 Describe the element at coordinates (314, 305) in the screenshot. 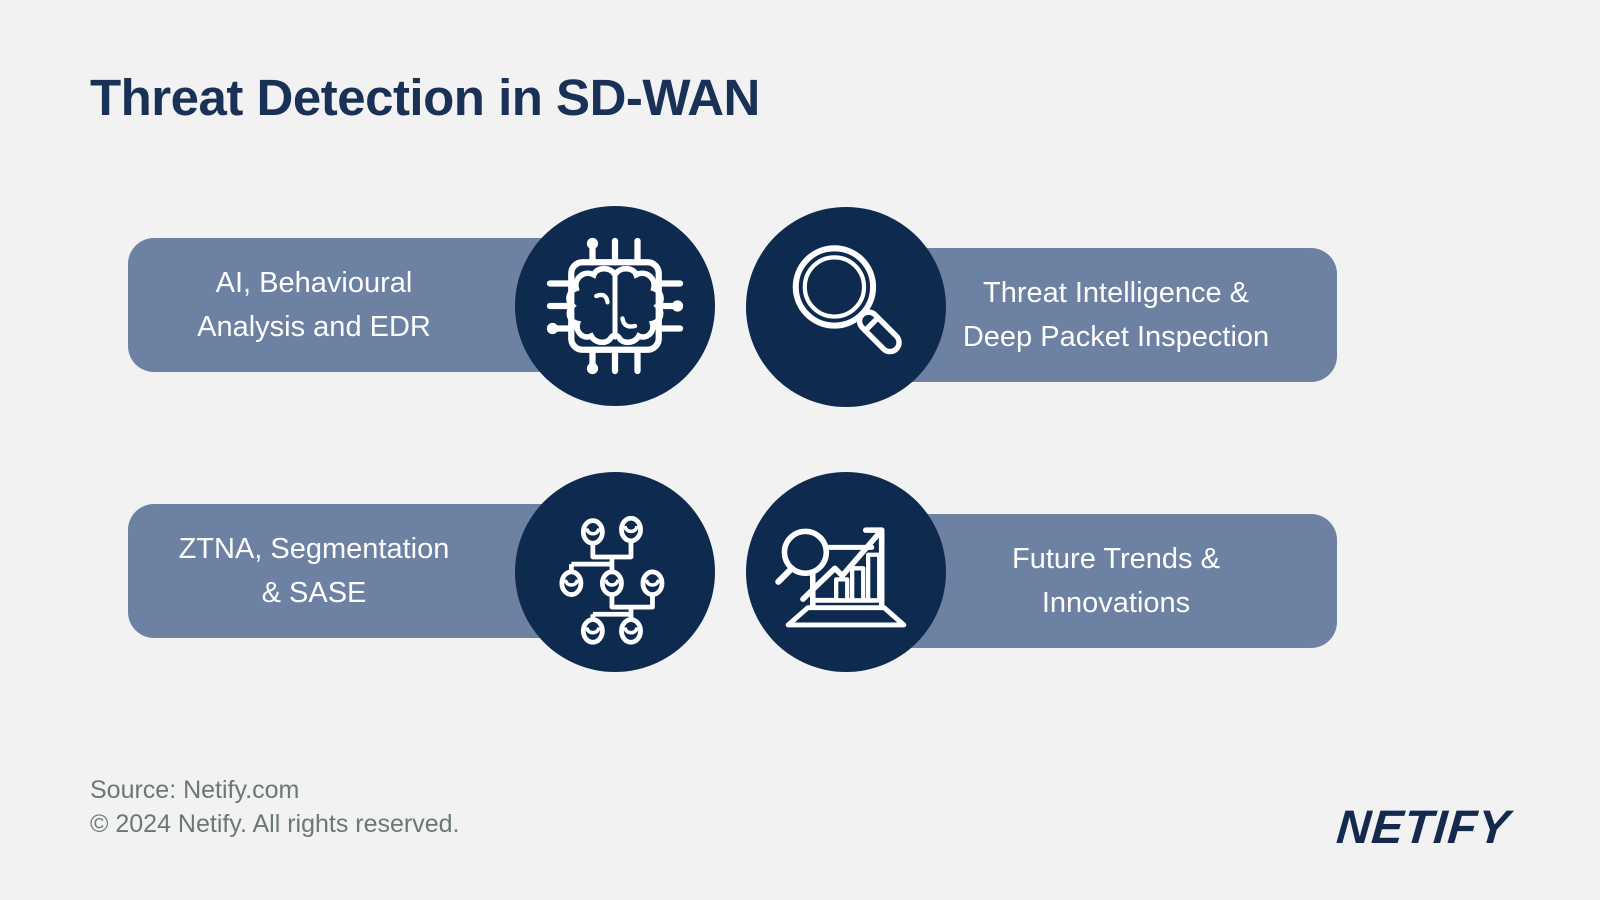

I see `card-label-ai-behavioural: AI, Behavioural Analysis and EDR` at that location.